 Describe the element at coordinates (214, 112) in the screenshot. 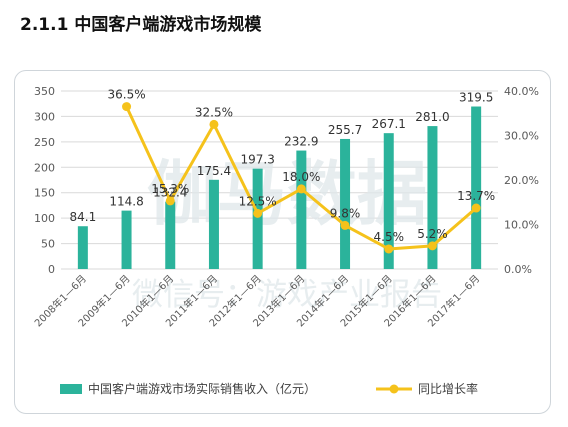

I see `line-value-label: 32.5%` at that location.